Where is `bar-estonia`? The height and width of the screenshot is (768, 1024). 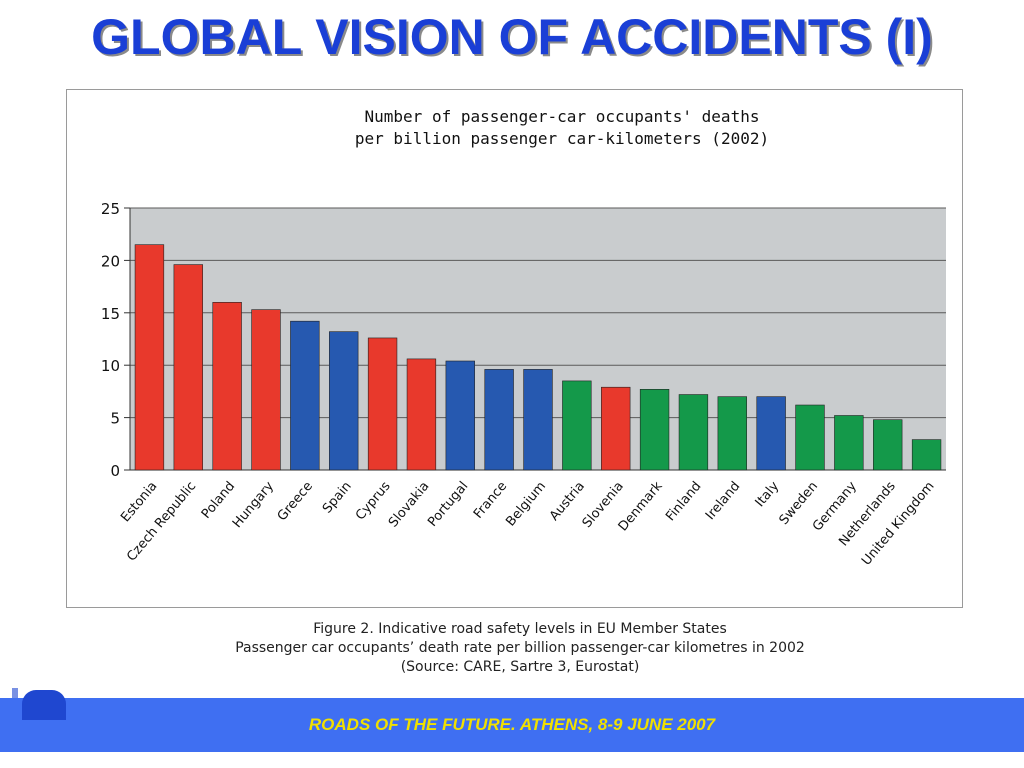 bar-estonia is located at coordinates (149, 357).